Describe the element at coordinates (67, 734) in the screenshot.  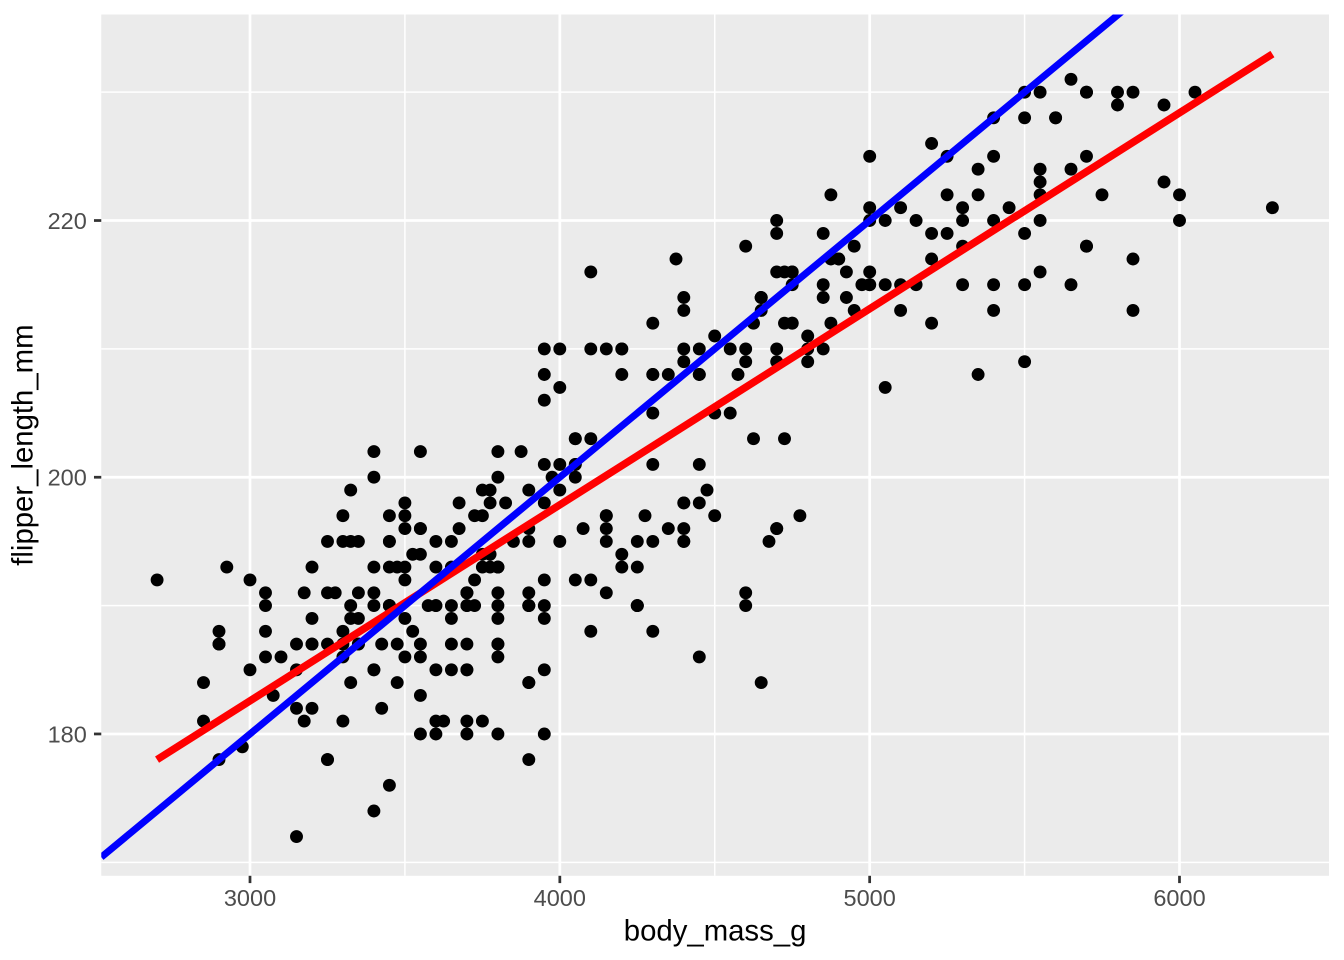
I see `svg-text: 180` at that location.